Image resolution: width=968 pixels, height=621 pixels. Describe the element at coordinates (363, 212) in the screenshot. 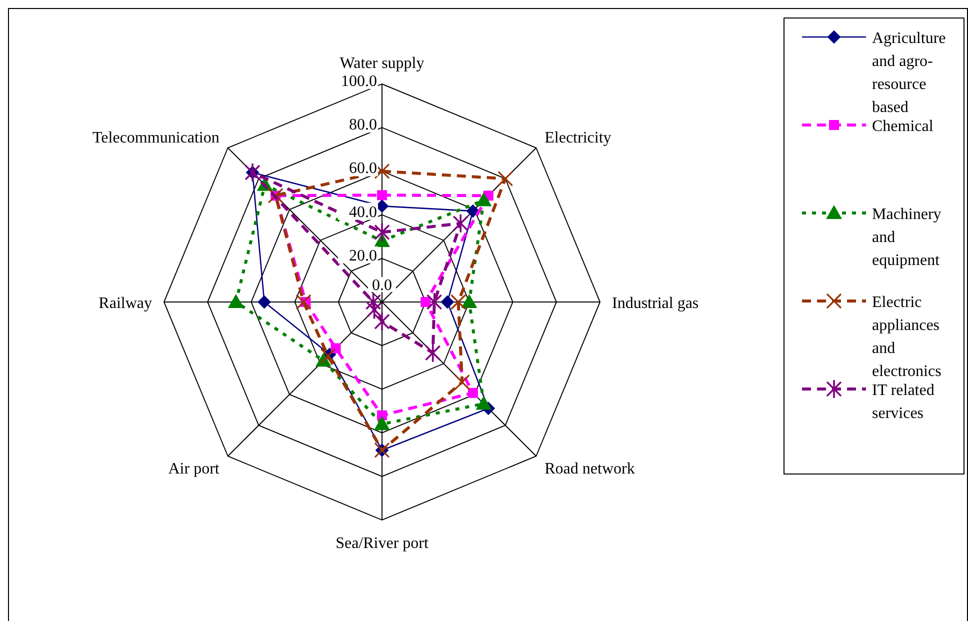

I see `y-tick-label: 40.0` at that location.